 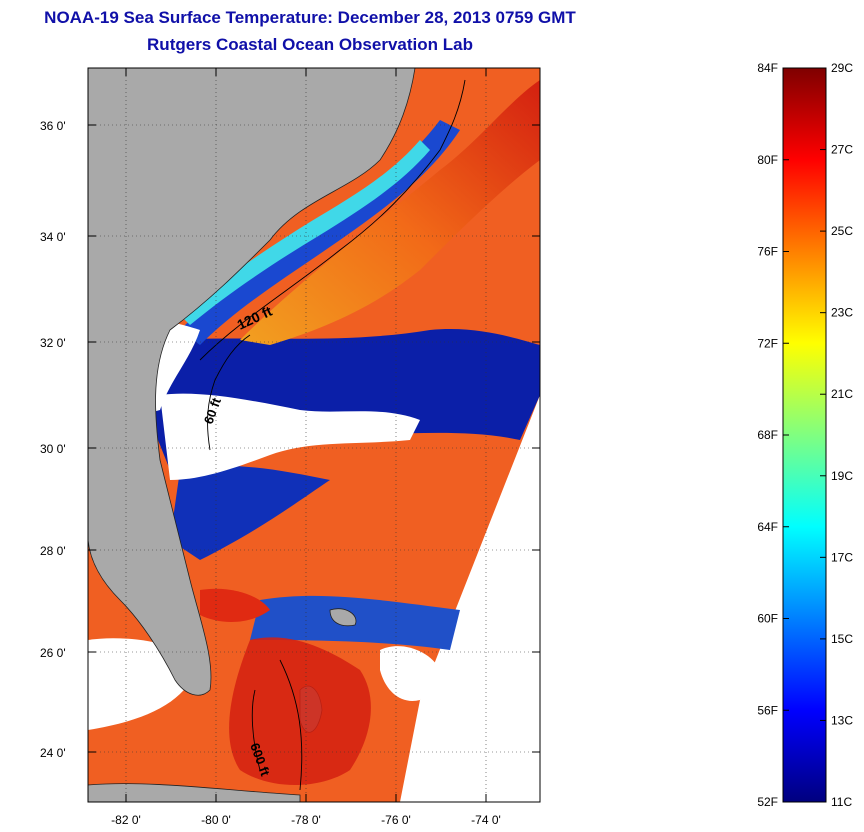 What do you see at coordinates (767, 252) in the screenshot?
I see `fahrenheit-label: 76F` at bounding box center [767, 252].